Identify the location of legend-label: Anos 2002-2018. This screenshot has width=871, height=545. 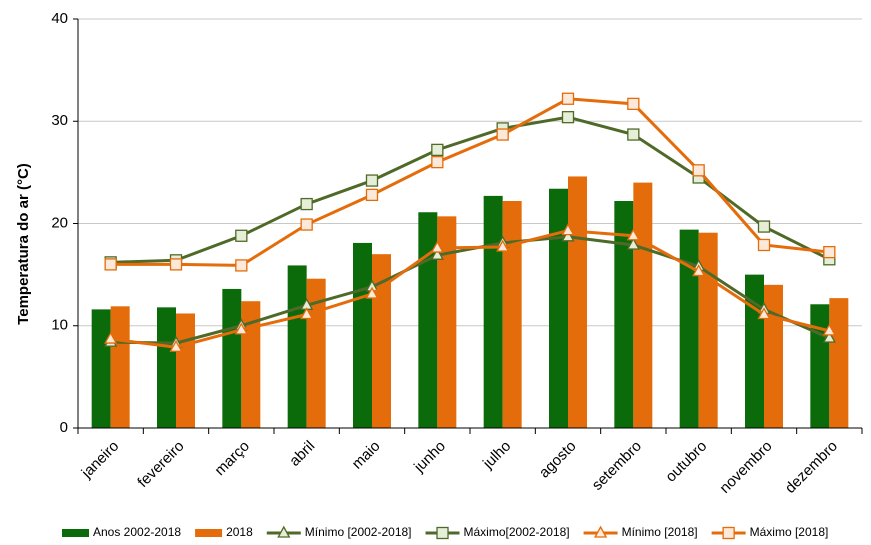
(137, 532).